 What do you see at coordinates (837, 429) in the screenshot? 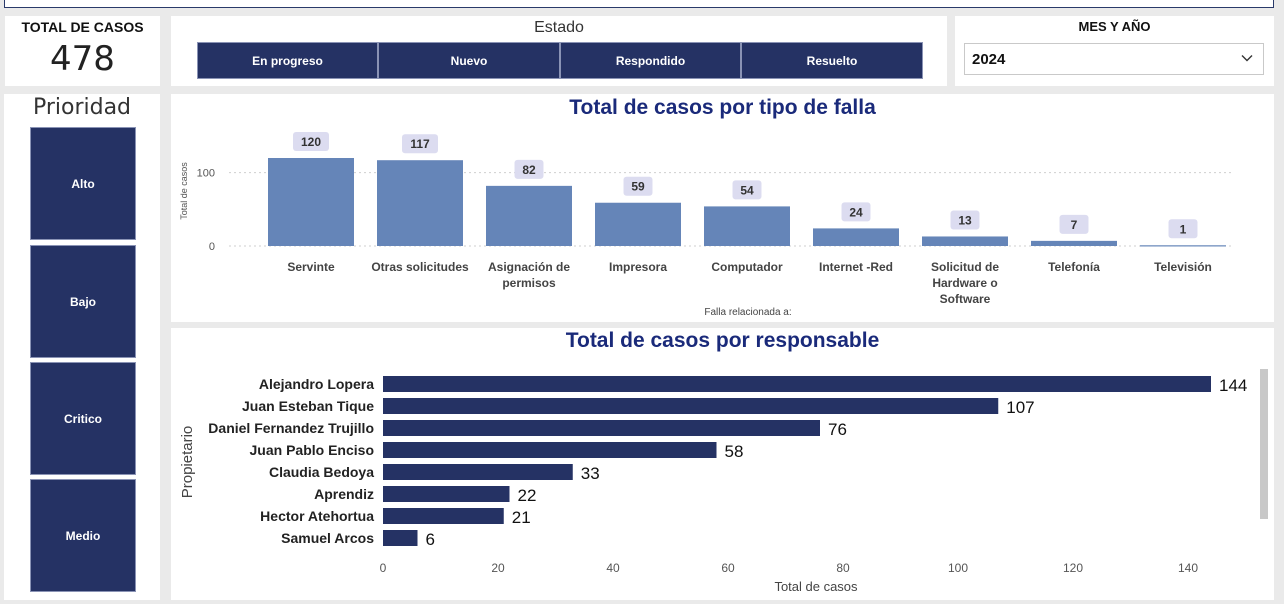
I see `responsable-data-label: 76` at bounding box center [837, 429].